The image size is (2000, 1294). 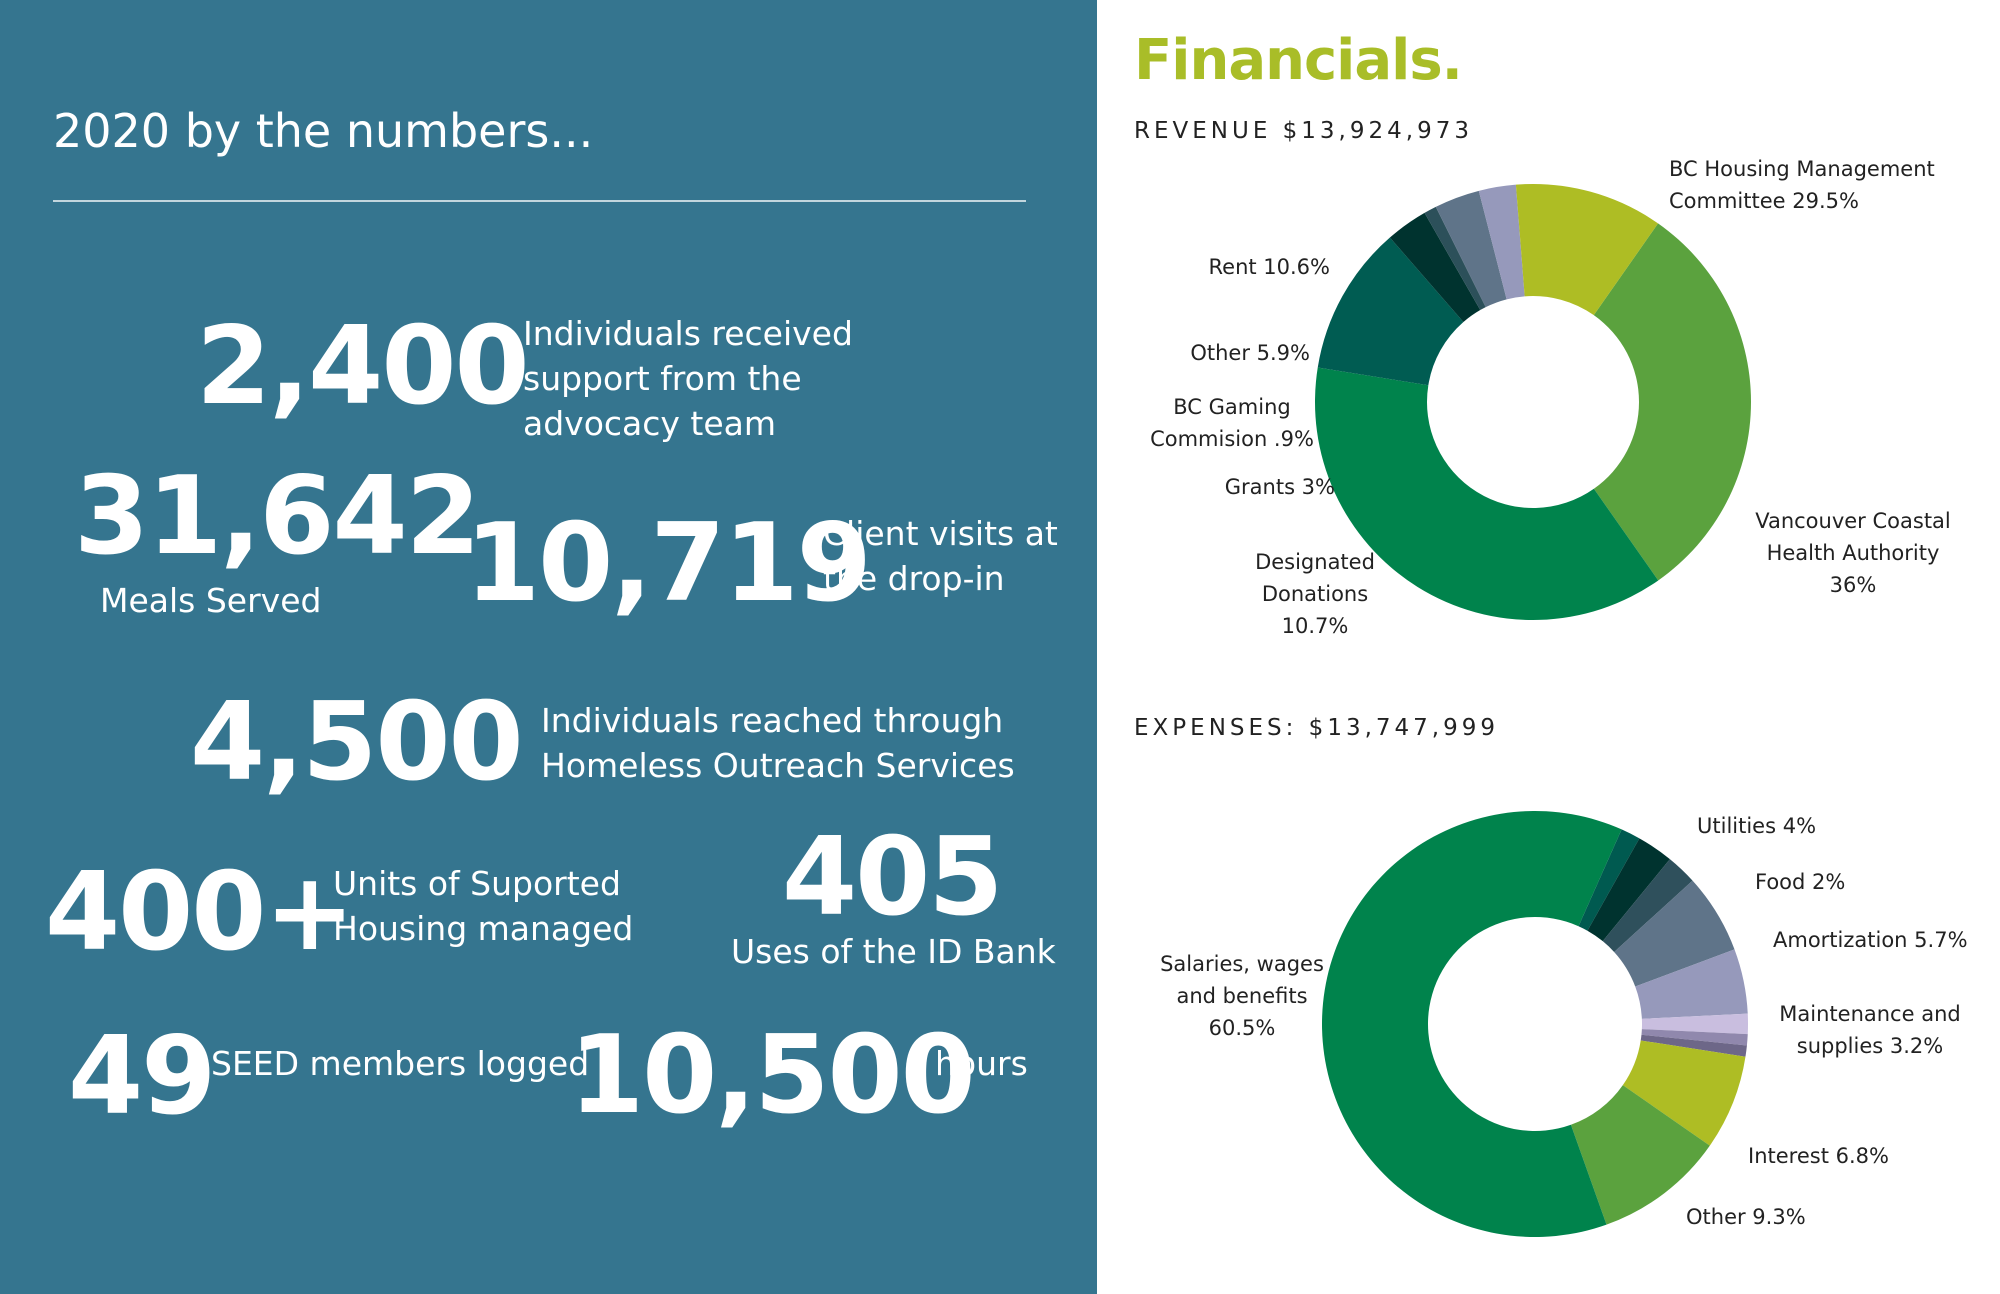 I want to click on expenses-title: EXPENSES: $13,747,999, so click(x=1317, y=728).